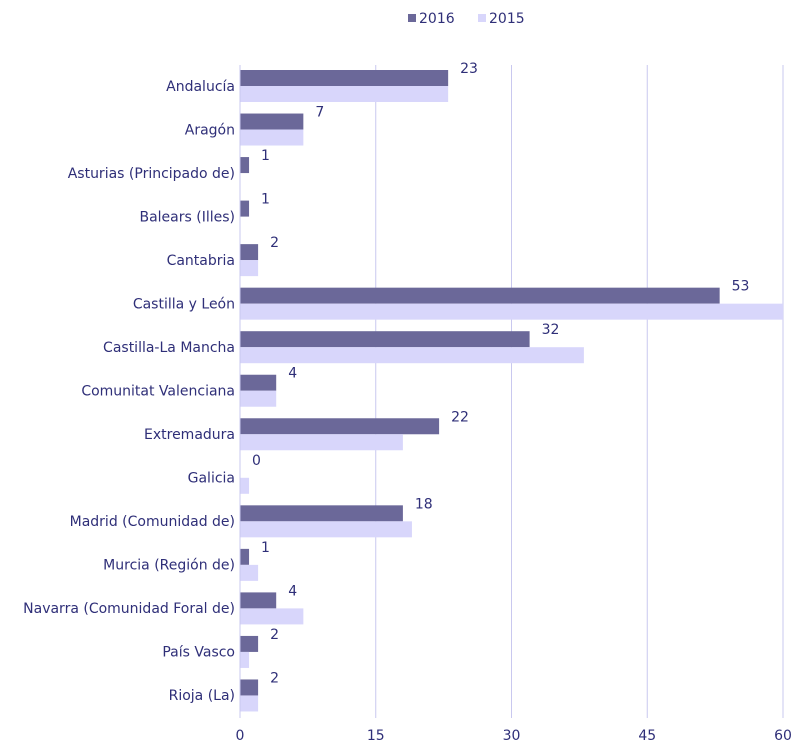 This screenshot has height=748, width=795. Describe the element at coordinates (256, 461) in the screenshot. I see `data-label: 0` at that location.